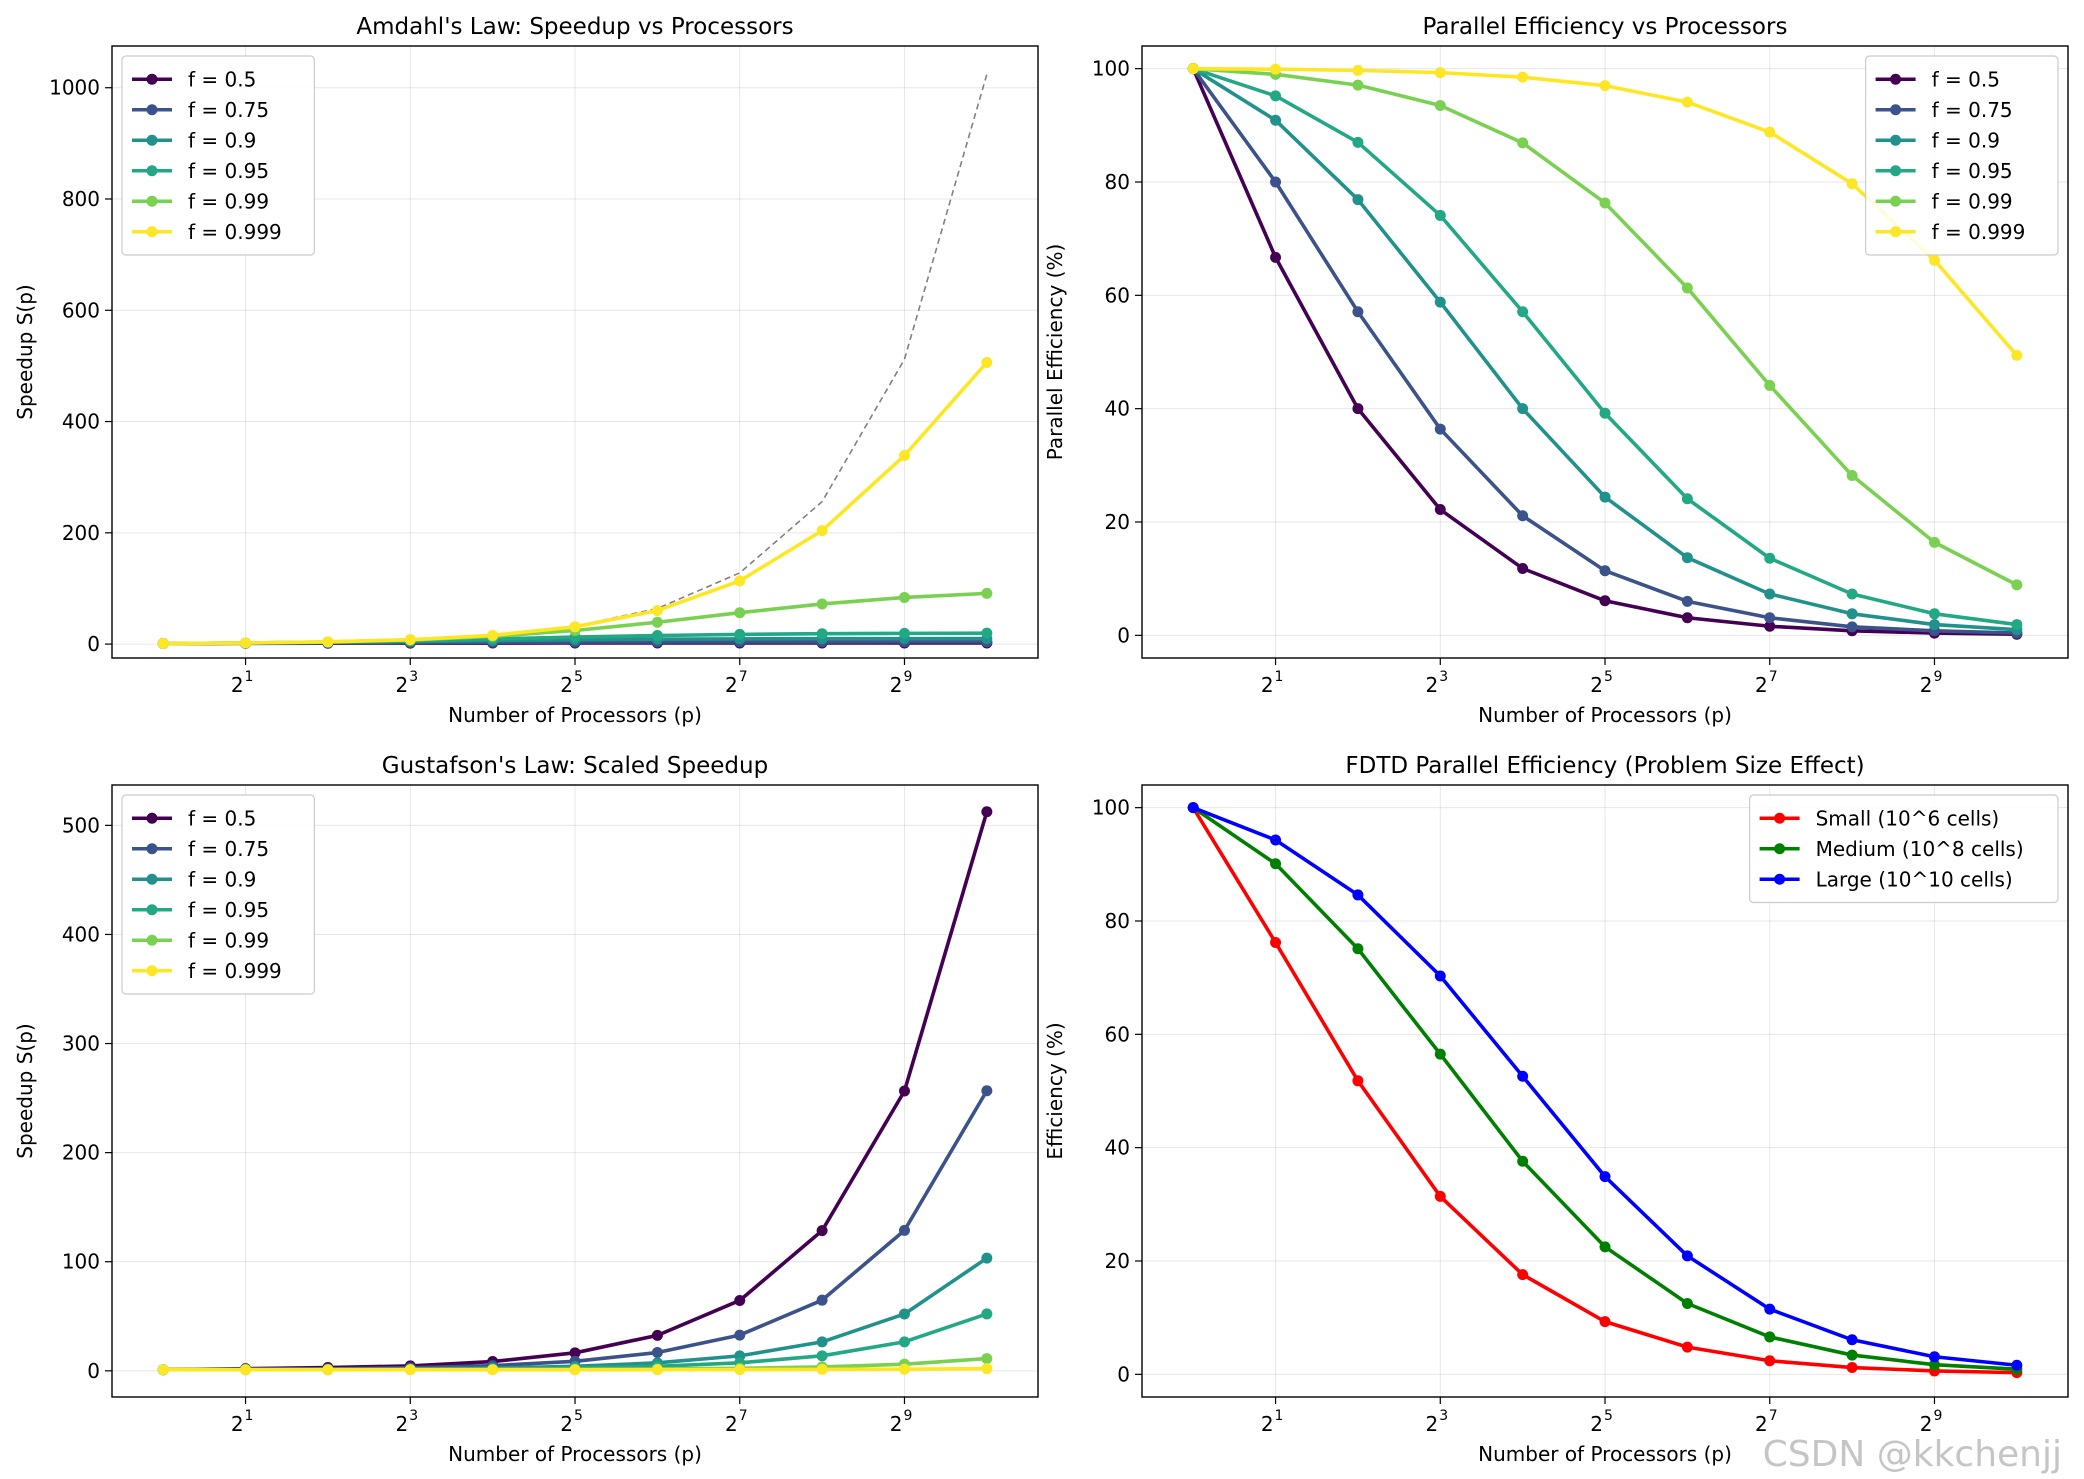 The width and height of the screenshot is (2084, 1479). I want to click on x-tick-label-exponent: 9, so click(907, 677).